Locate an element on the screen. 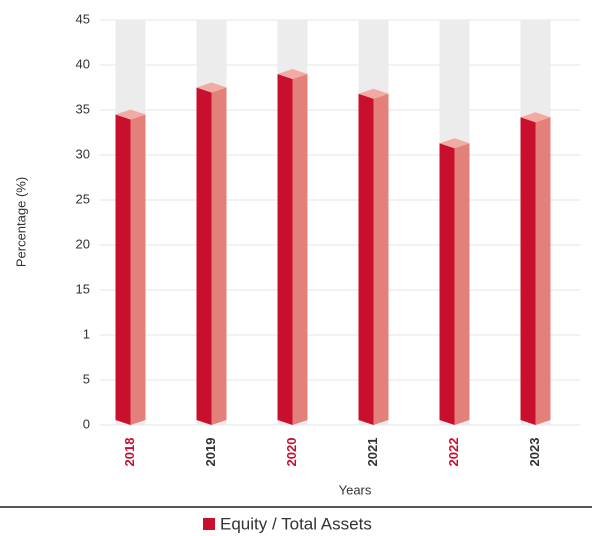 The image size is (592, 536). legend-label: Equity / Total Assets is located at coordinates (296, 523).